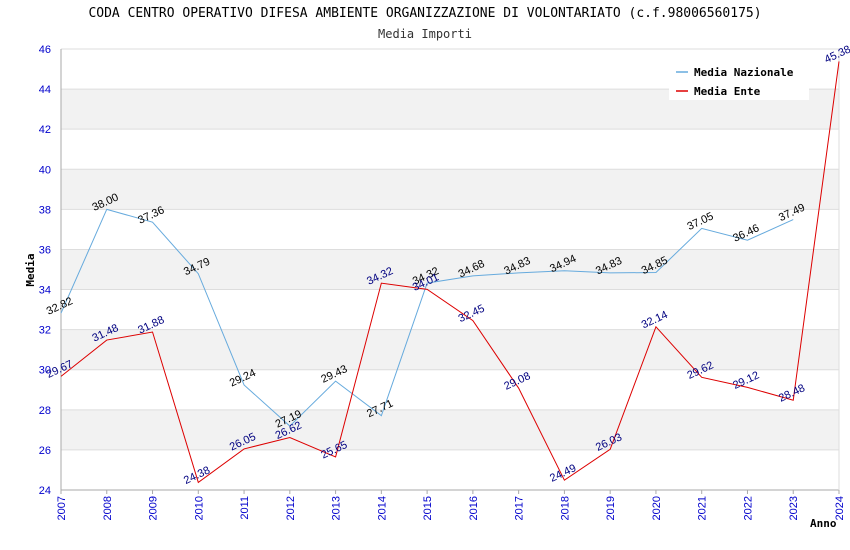 The height and width of the screenshot is (550, 850). Describe the element at coordinates (565, 508) in the screenshot. I see `x-tick-label: 2018` at that location.